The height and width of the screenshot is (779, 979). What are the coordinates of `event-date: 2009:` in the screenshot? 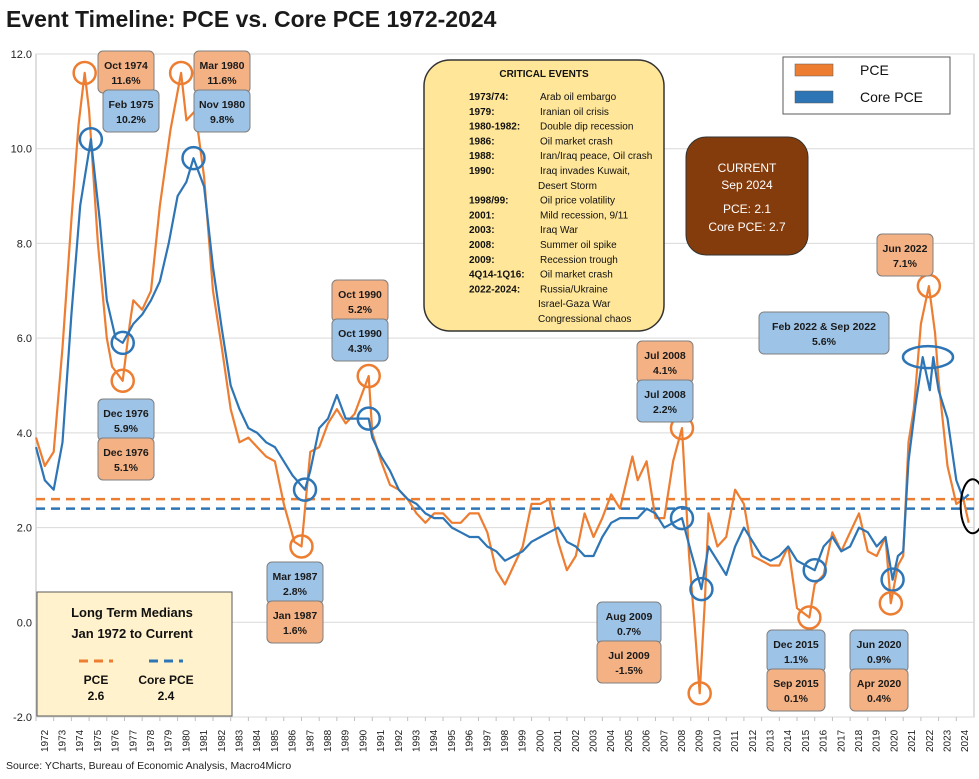 It's located at (482, 260).